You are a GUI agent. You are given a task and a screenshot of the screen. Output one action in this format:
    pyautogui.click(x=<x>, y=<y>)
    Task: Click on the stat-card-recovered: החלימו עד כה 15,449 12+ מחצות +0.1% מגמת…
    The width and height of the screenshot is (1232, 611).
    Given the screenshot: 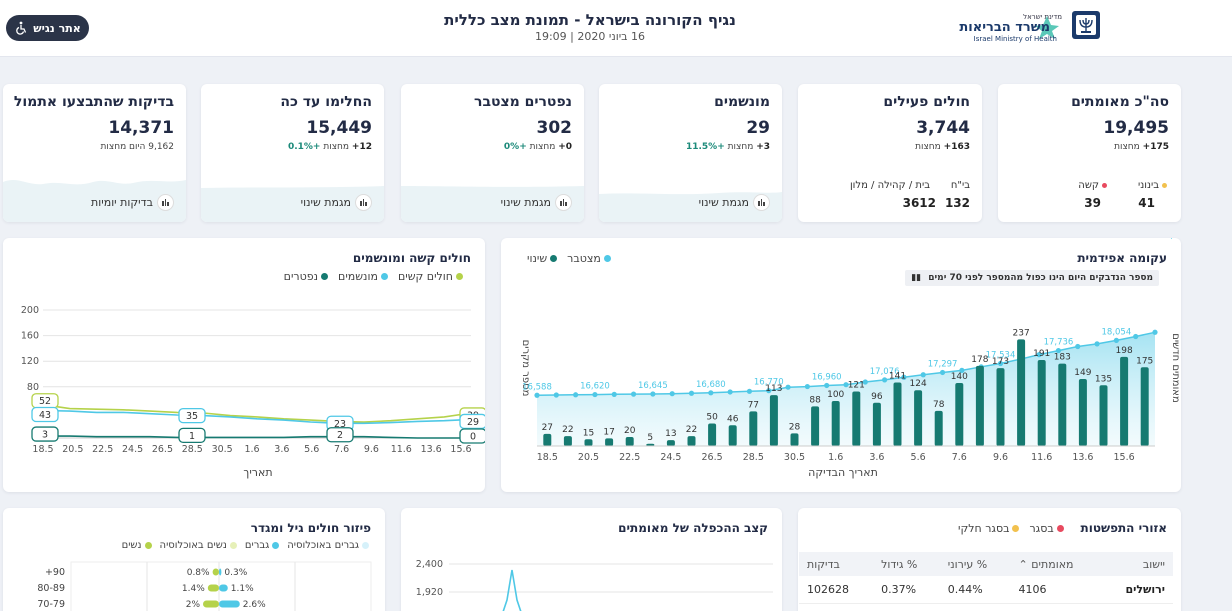 What is the action you would take?
    pyautogui.click(x=292, y=153)
    